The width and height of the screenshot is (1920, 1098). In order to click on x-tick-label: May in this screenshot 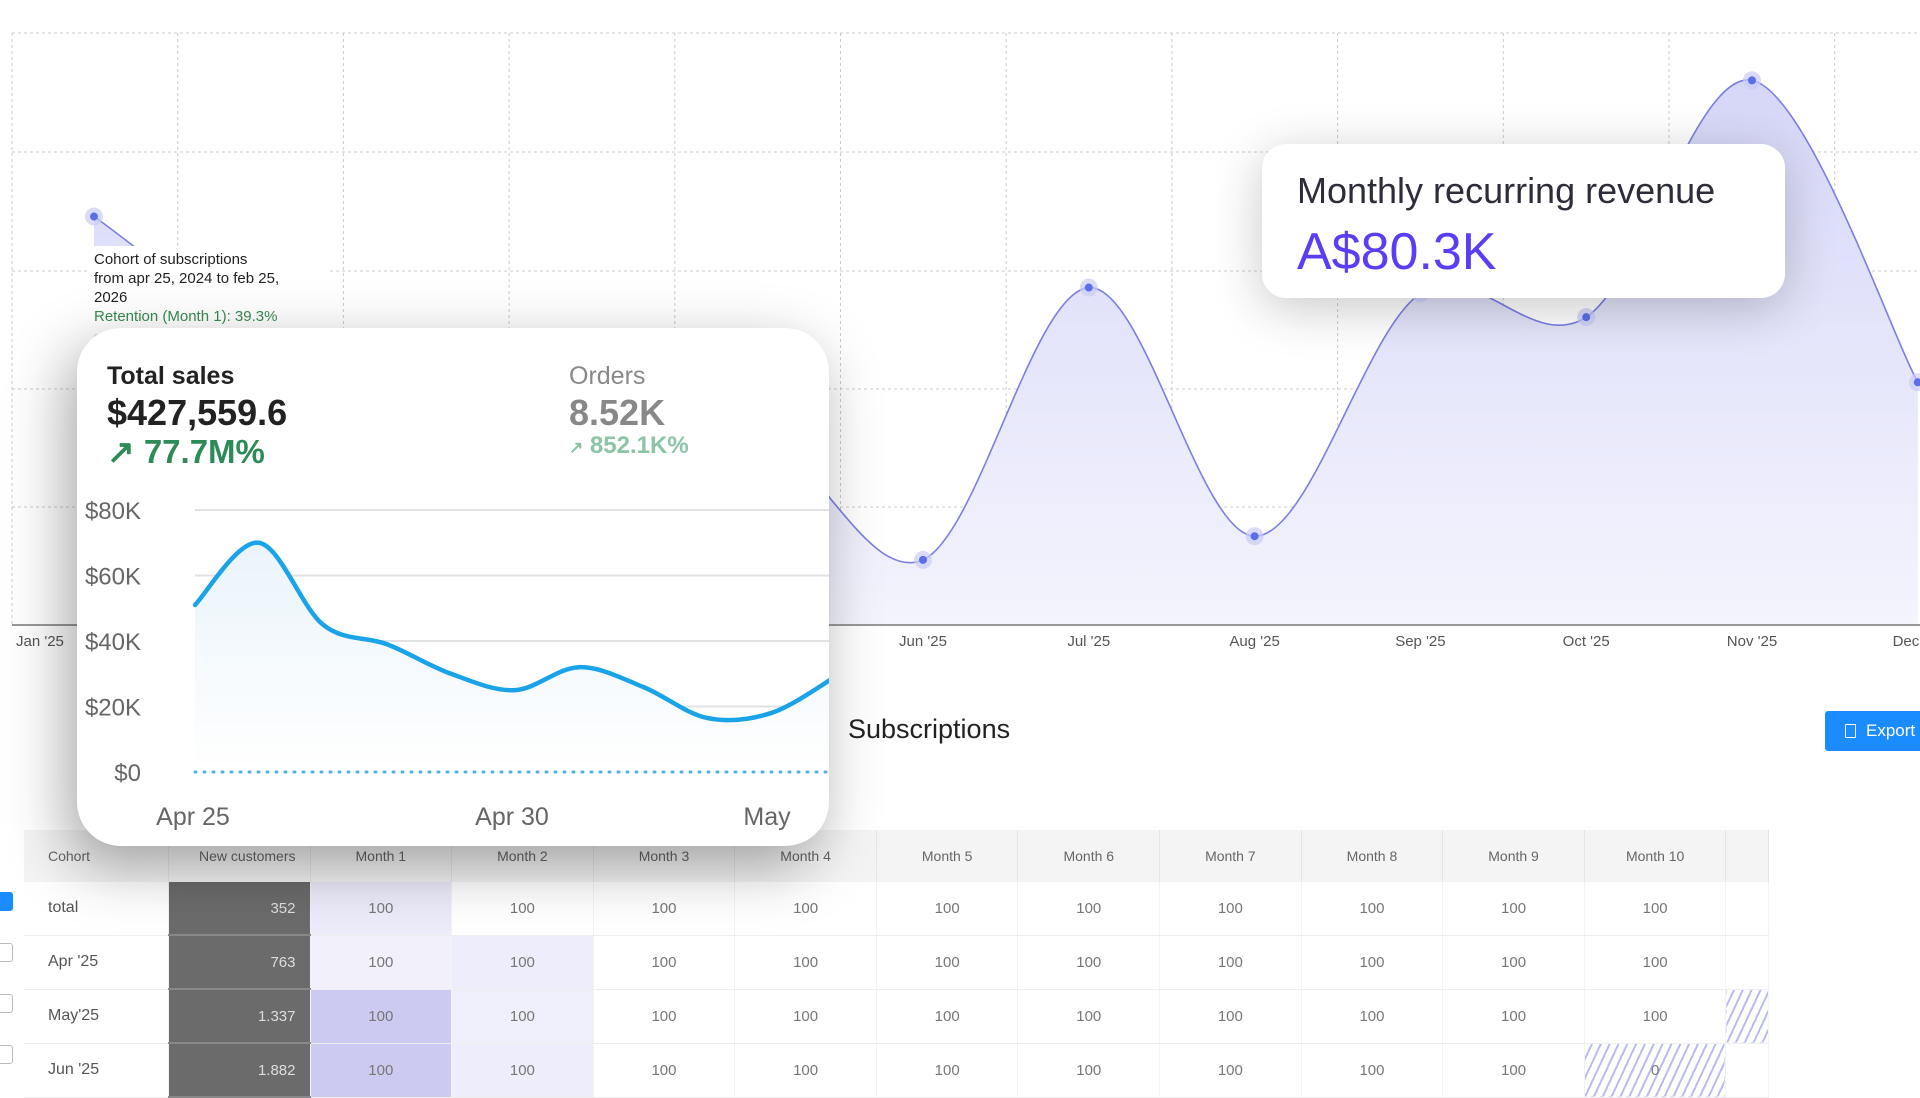, I will do `click(767, 817)`.